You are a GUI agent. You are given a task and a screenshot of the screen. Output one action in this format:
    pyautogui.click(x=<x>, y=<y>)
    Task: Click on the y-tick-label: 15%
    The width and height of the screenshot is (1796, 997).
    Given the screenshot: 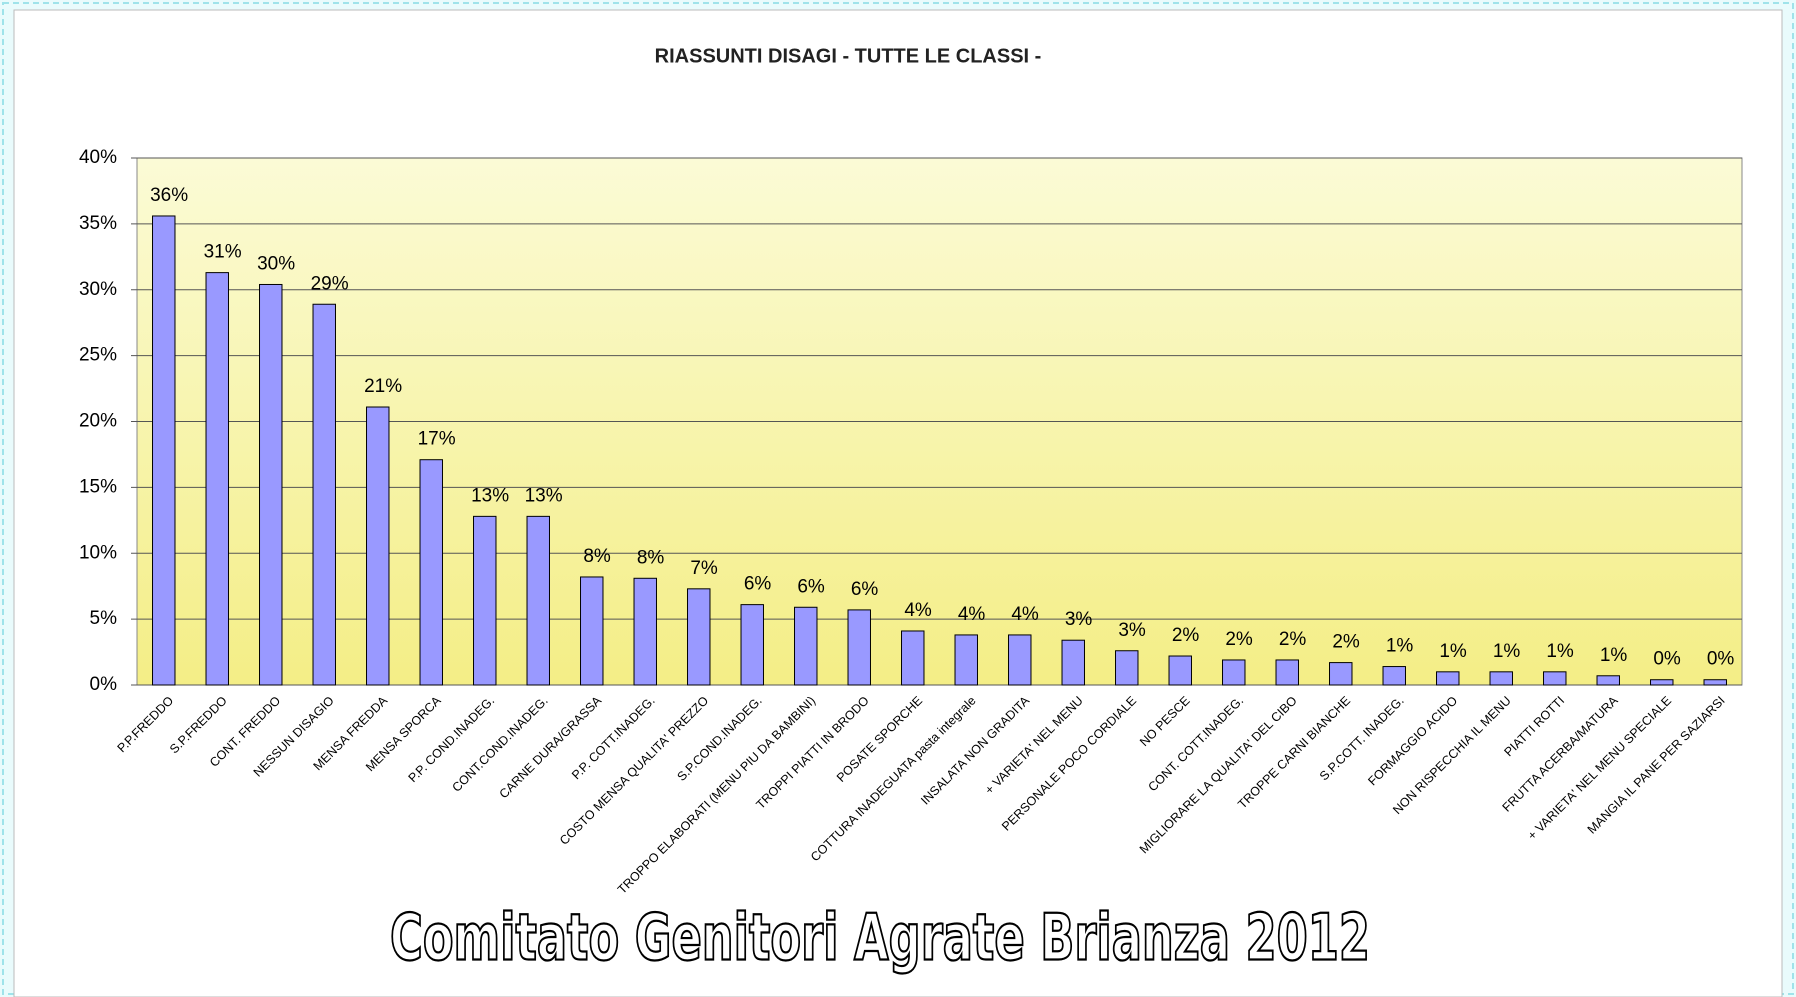 What is the action you would take?
    pyautogui.click(x=98, y=486)
    